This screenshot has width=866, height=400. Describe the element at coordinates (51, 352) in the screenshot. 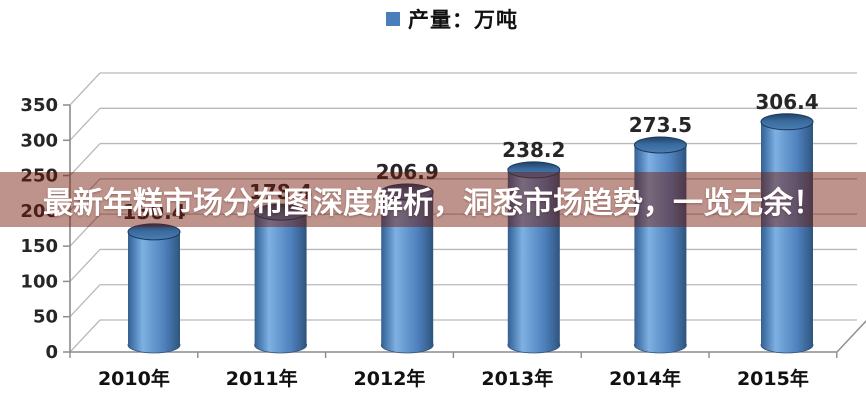

I see `y-tick-label: 0` at that location.